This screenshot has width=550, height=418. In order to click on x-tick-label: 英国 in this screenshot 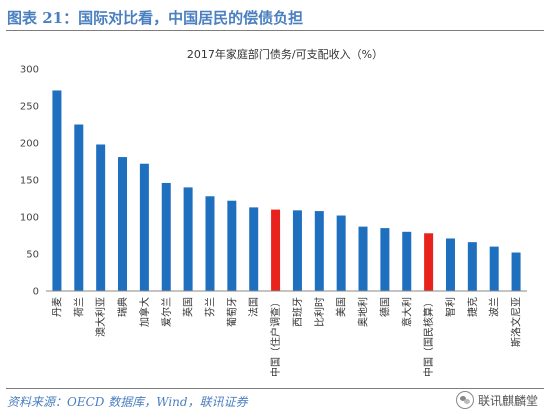, I will do `click(188, 307)`.